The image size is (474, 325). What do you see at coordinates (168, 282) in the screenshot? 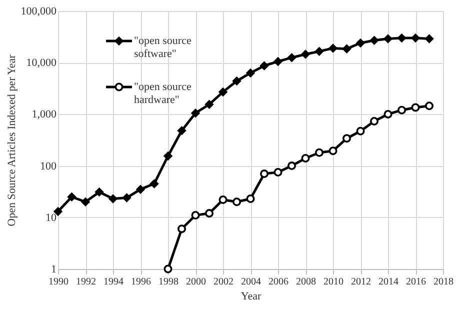
I see `x-tick-label: 1998` at bounding box center [168, 282].